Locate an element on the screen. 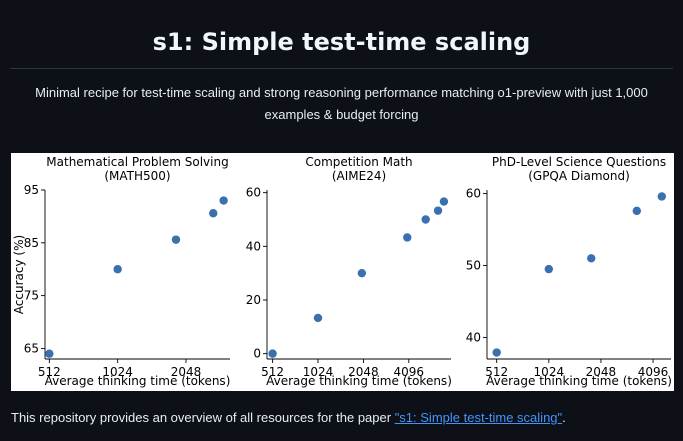  x-tick-label-0: 1024 is located at coordinates (117, 372).